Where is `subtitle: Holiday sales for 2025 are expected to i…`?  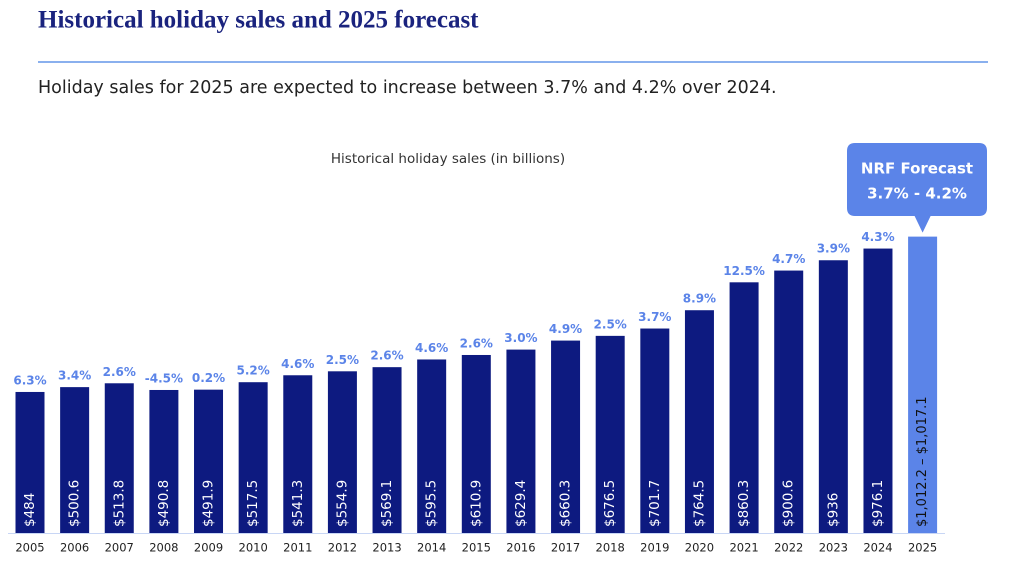 subtitle: Holiday sales for 2025 are expected to i… is located at coordinates (407, 88).